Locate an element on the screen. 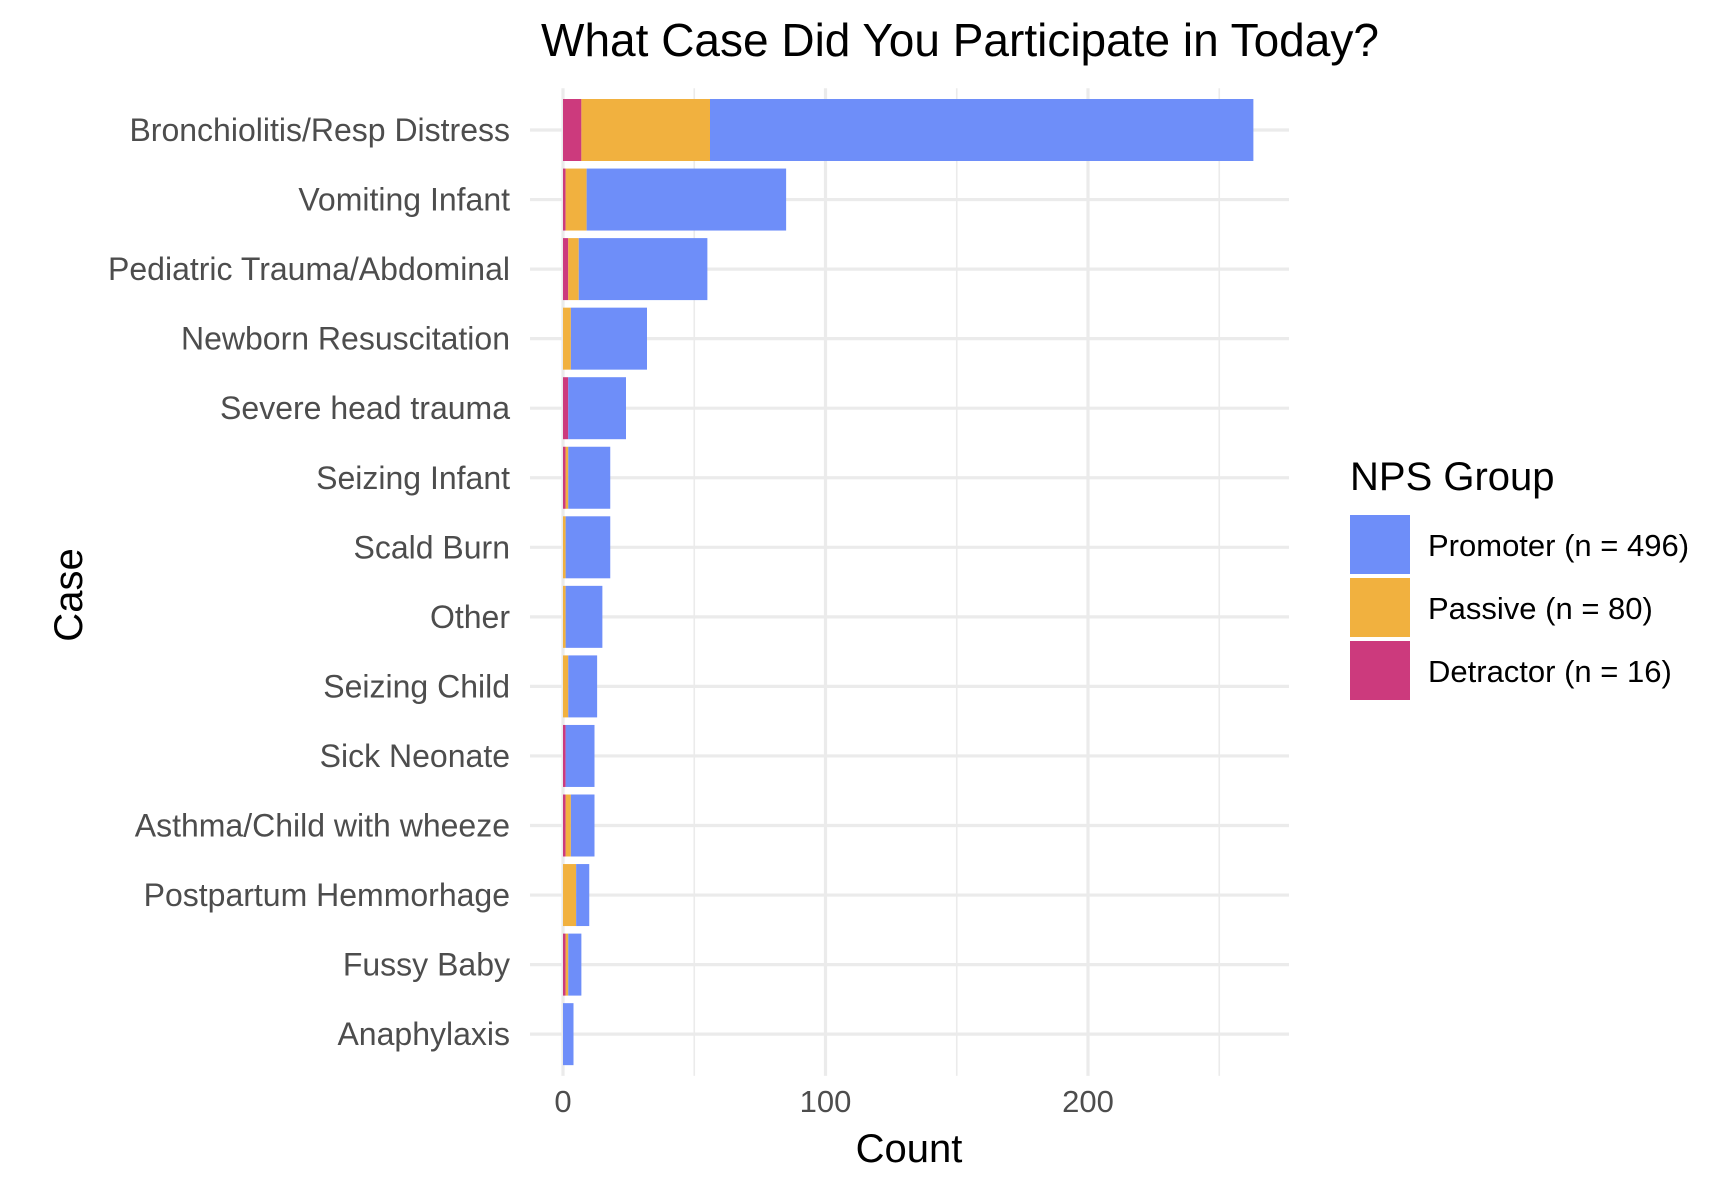  category-label: Postpartum Hemmorhage is located at coordinates (327, 895).